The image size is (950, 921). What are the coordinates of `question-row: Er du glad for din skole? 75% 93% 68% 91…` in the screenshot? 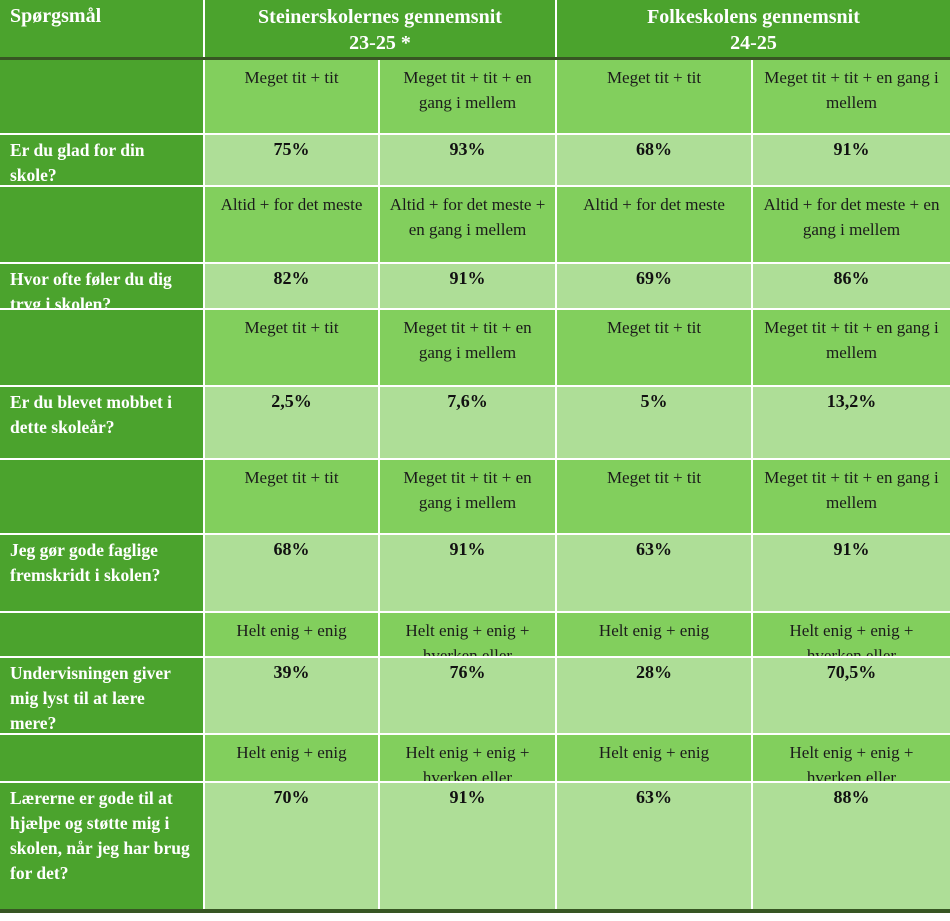 It's located at (475, 160).